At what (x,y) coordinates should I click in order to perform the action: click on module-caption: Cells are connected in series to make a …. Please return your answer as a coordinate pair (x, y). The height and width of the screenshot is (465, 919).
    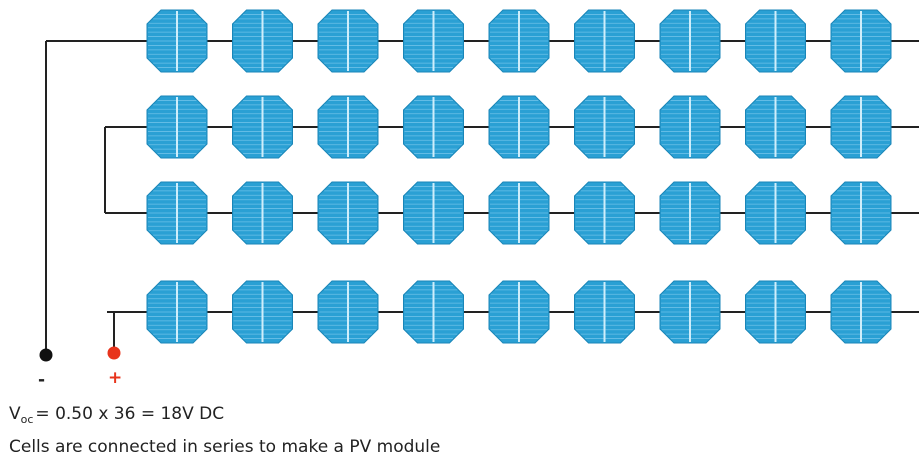
    Looking at the image, I should click on (225, 447).